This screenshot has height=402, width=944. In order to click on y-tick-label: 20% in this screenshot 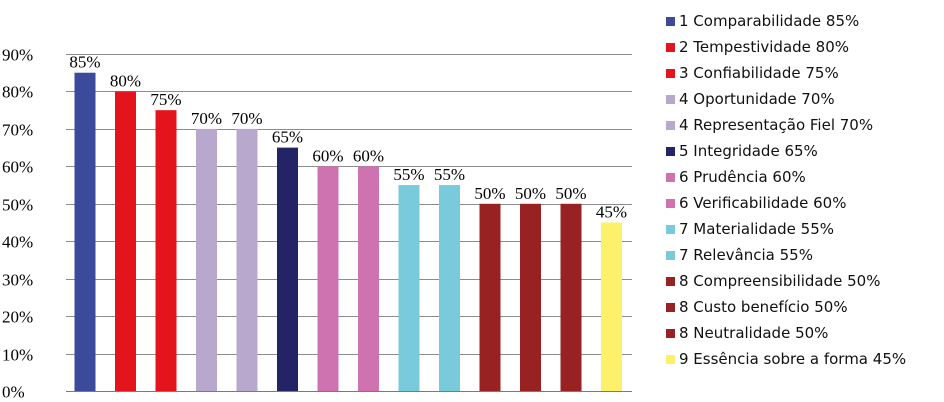, I will do `click(17, 317)`.